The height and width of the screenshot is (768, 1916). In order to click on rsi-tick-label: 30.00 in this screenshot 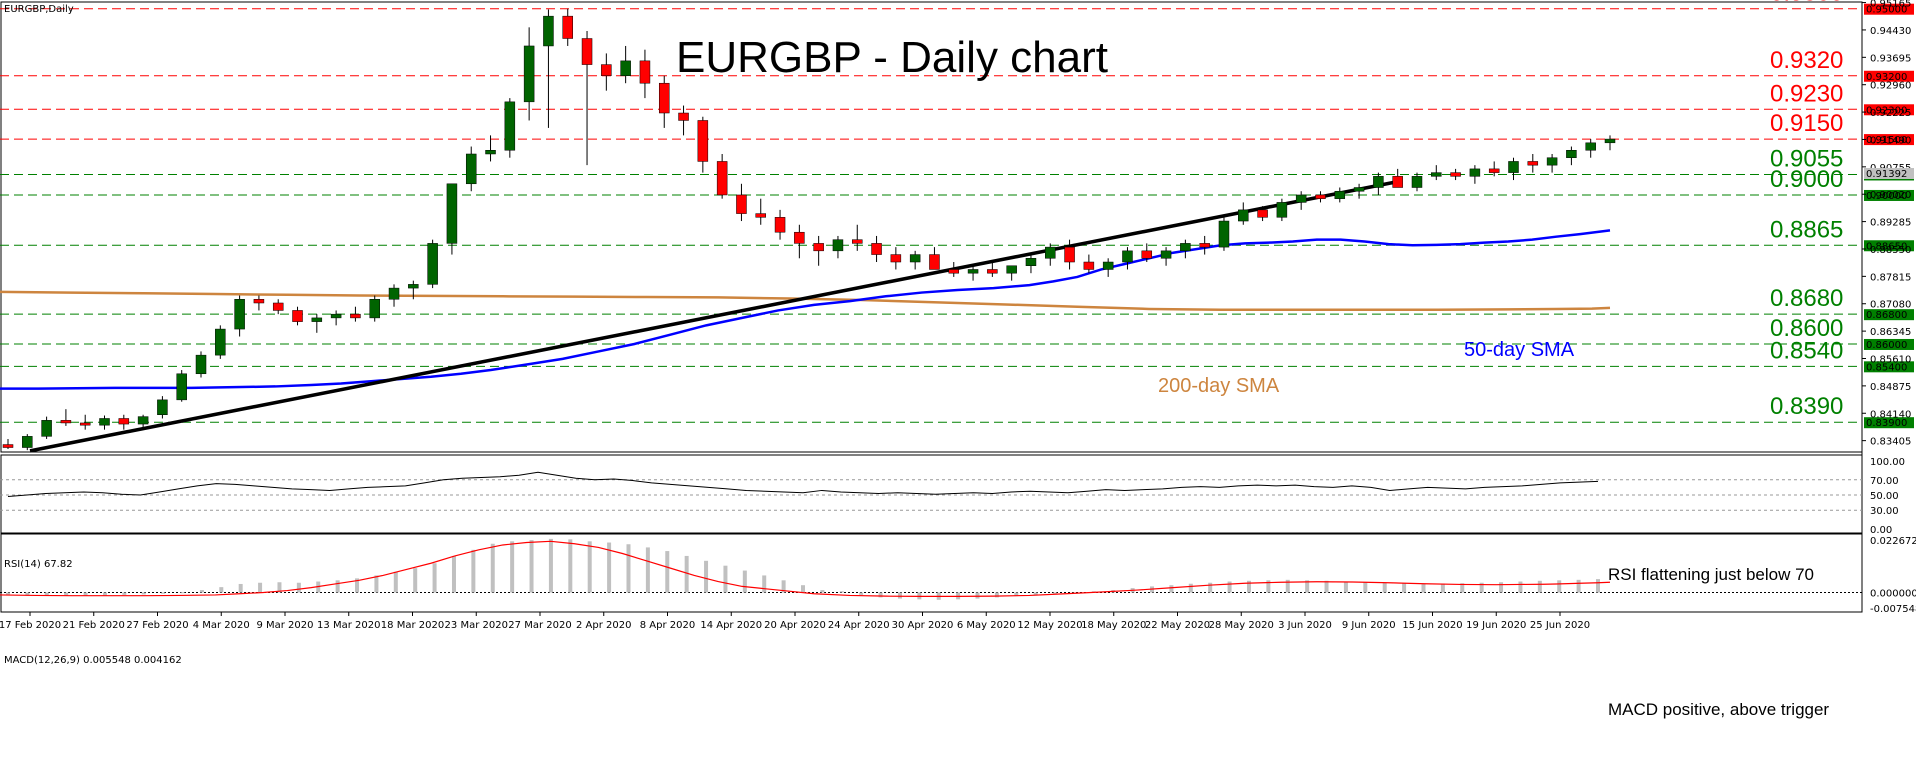, I will do `click(1884, 511)`.